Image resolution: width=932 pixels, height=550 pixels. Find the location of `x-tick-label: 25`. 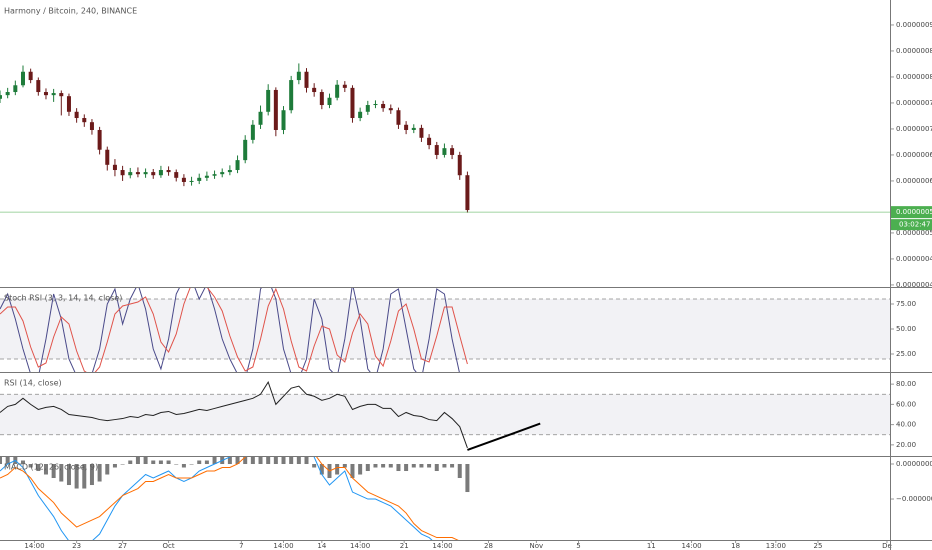

x-tick-label: 25 is located at coordinates (818, 546).